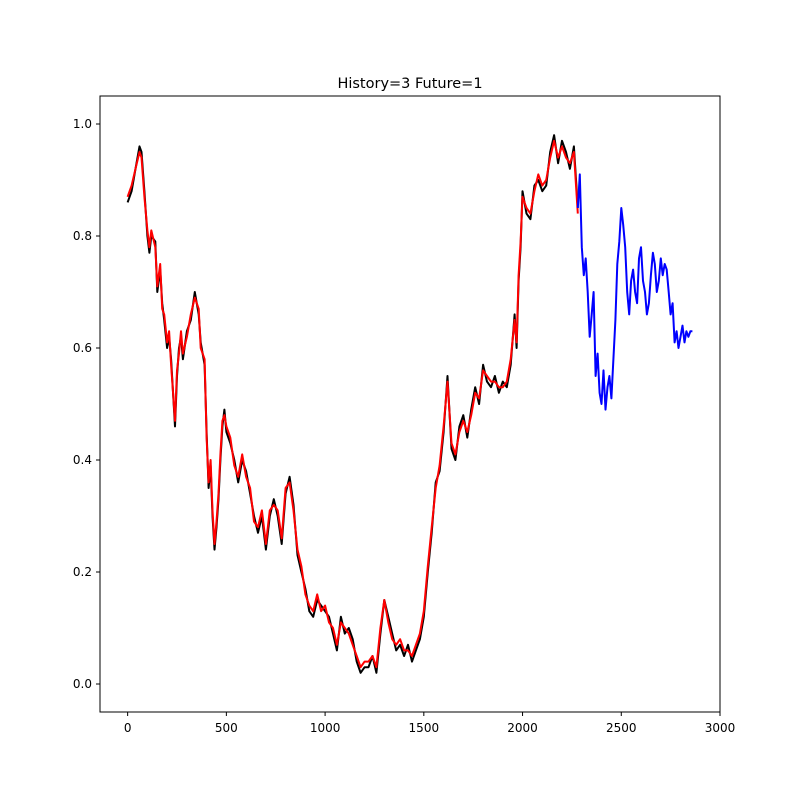 The image size is (800, 800). Describe the element at coordinates (86, 404) in the screenshot. I see `y-axis: 0.0 0.2 0.4 0.6 0.8 1.0` at that location.